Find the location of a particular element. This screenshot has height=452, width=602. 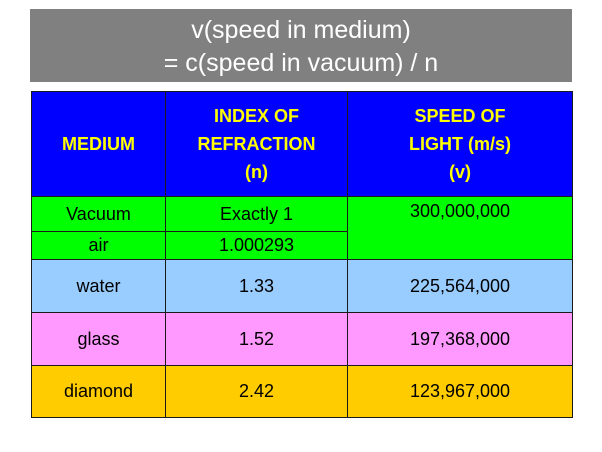

header-speed-line-2: LIGHT (m/s) is located at coordinates (460, 144).